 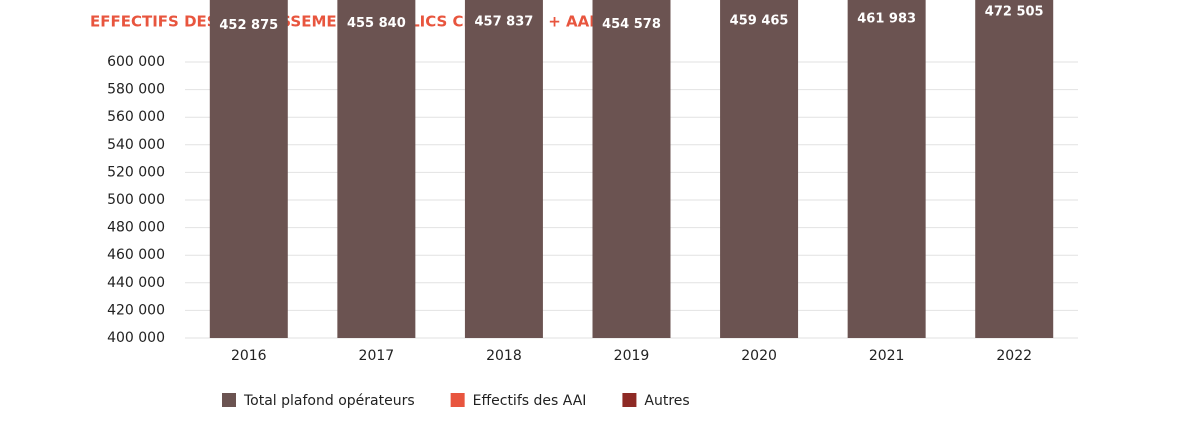 What do you see at coordinates (136, 117) in the screenshot?
I see `y-tick-label: 560 000` at bounding box center [136, 117].